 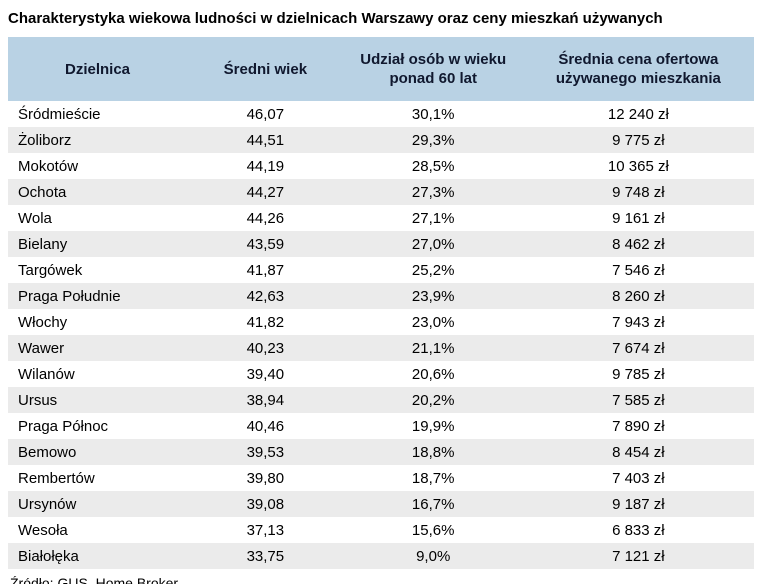 What do you see at coordinates (638, 530) in the screenshot?
I see `price-cell: 6 833 zł` at bounding box center [638, 530].